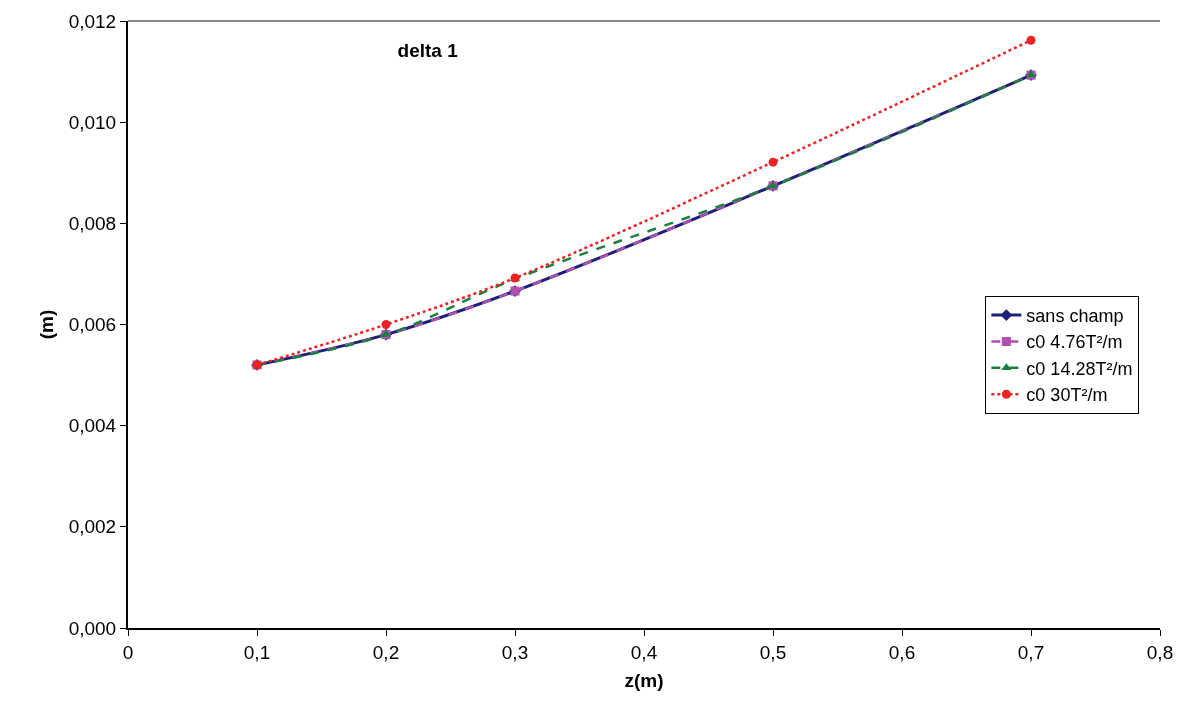 This screenshot has height=726, width=1188. I want to click on x-tick-label: 0,6, so click(902, 652).